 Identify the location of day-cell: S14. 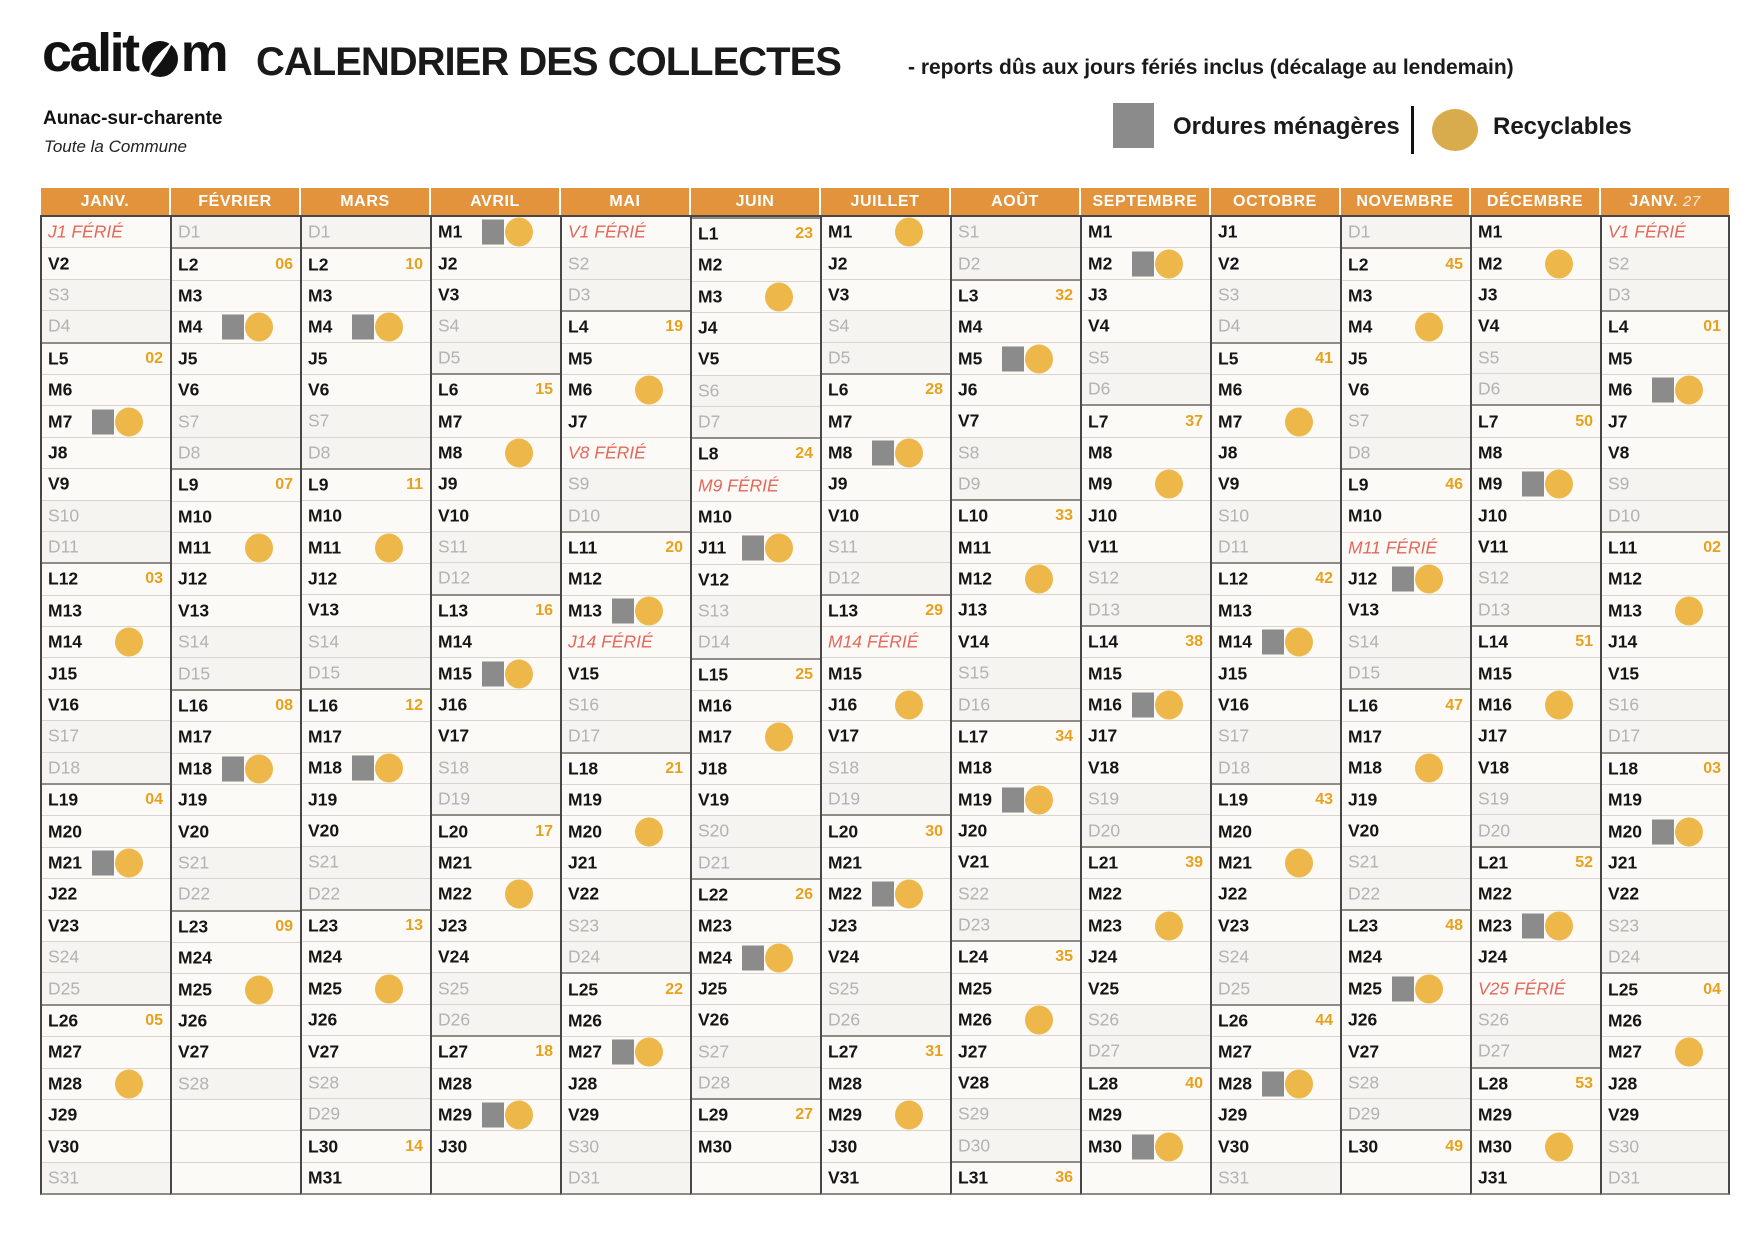
(366, 641).